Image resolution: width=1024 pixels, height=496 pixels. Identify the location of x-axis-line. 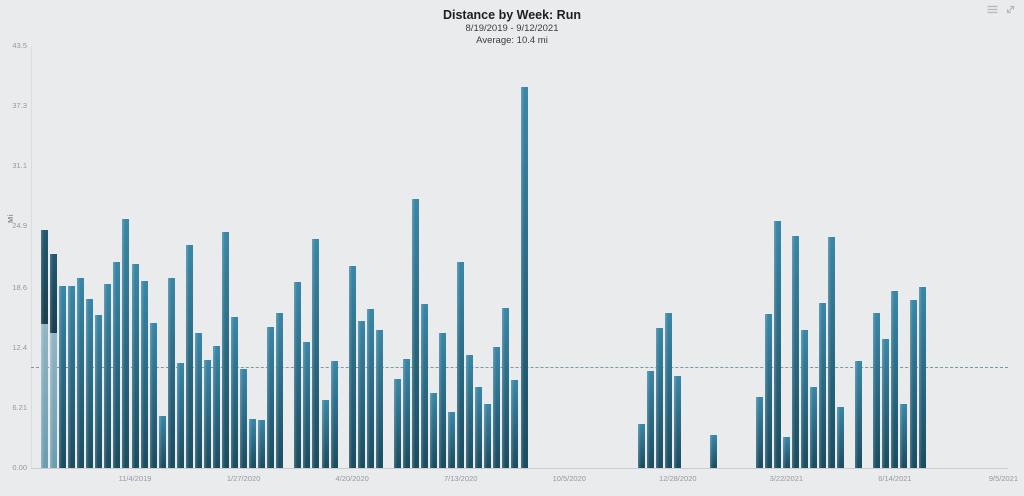
(519, 468).